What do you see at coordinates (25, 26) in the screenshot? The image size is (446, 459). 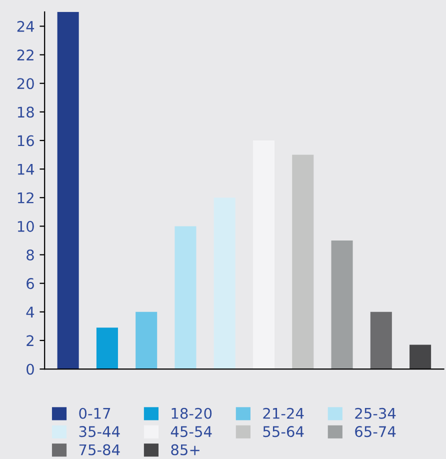 I see `y-tick-label: 24` at bounding box center [25, 26].